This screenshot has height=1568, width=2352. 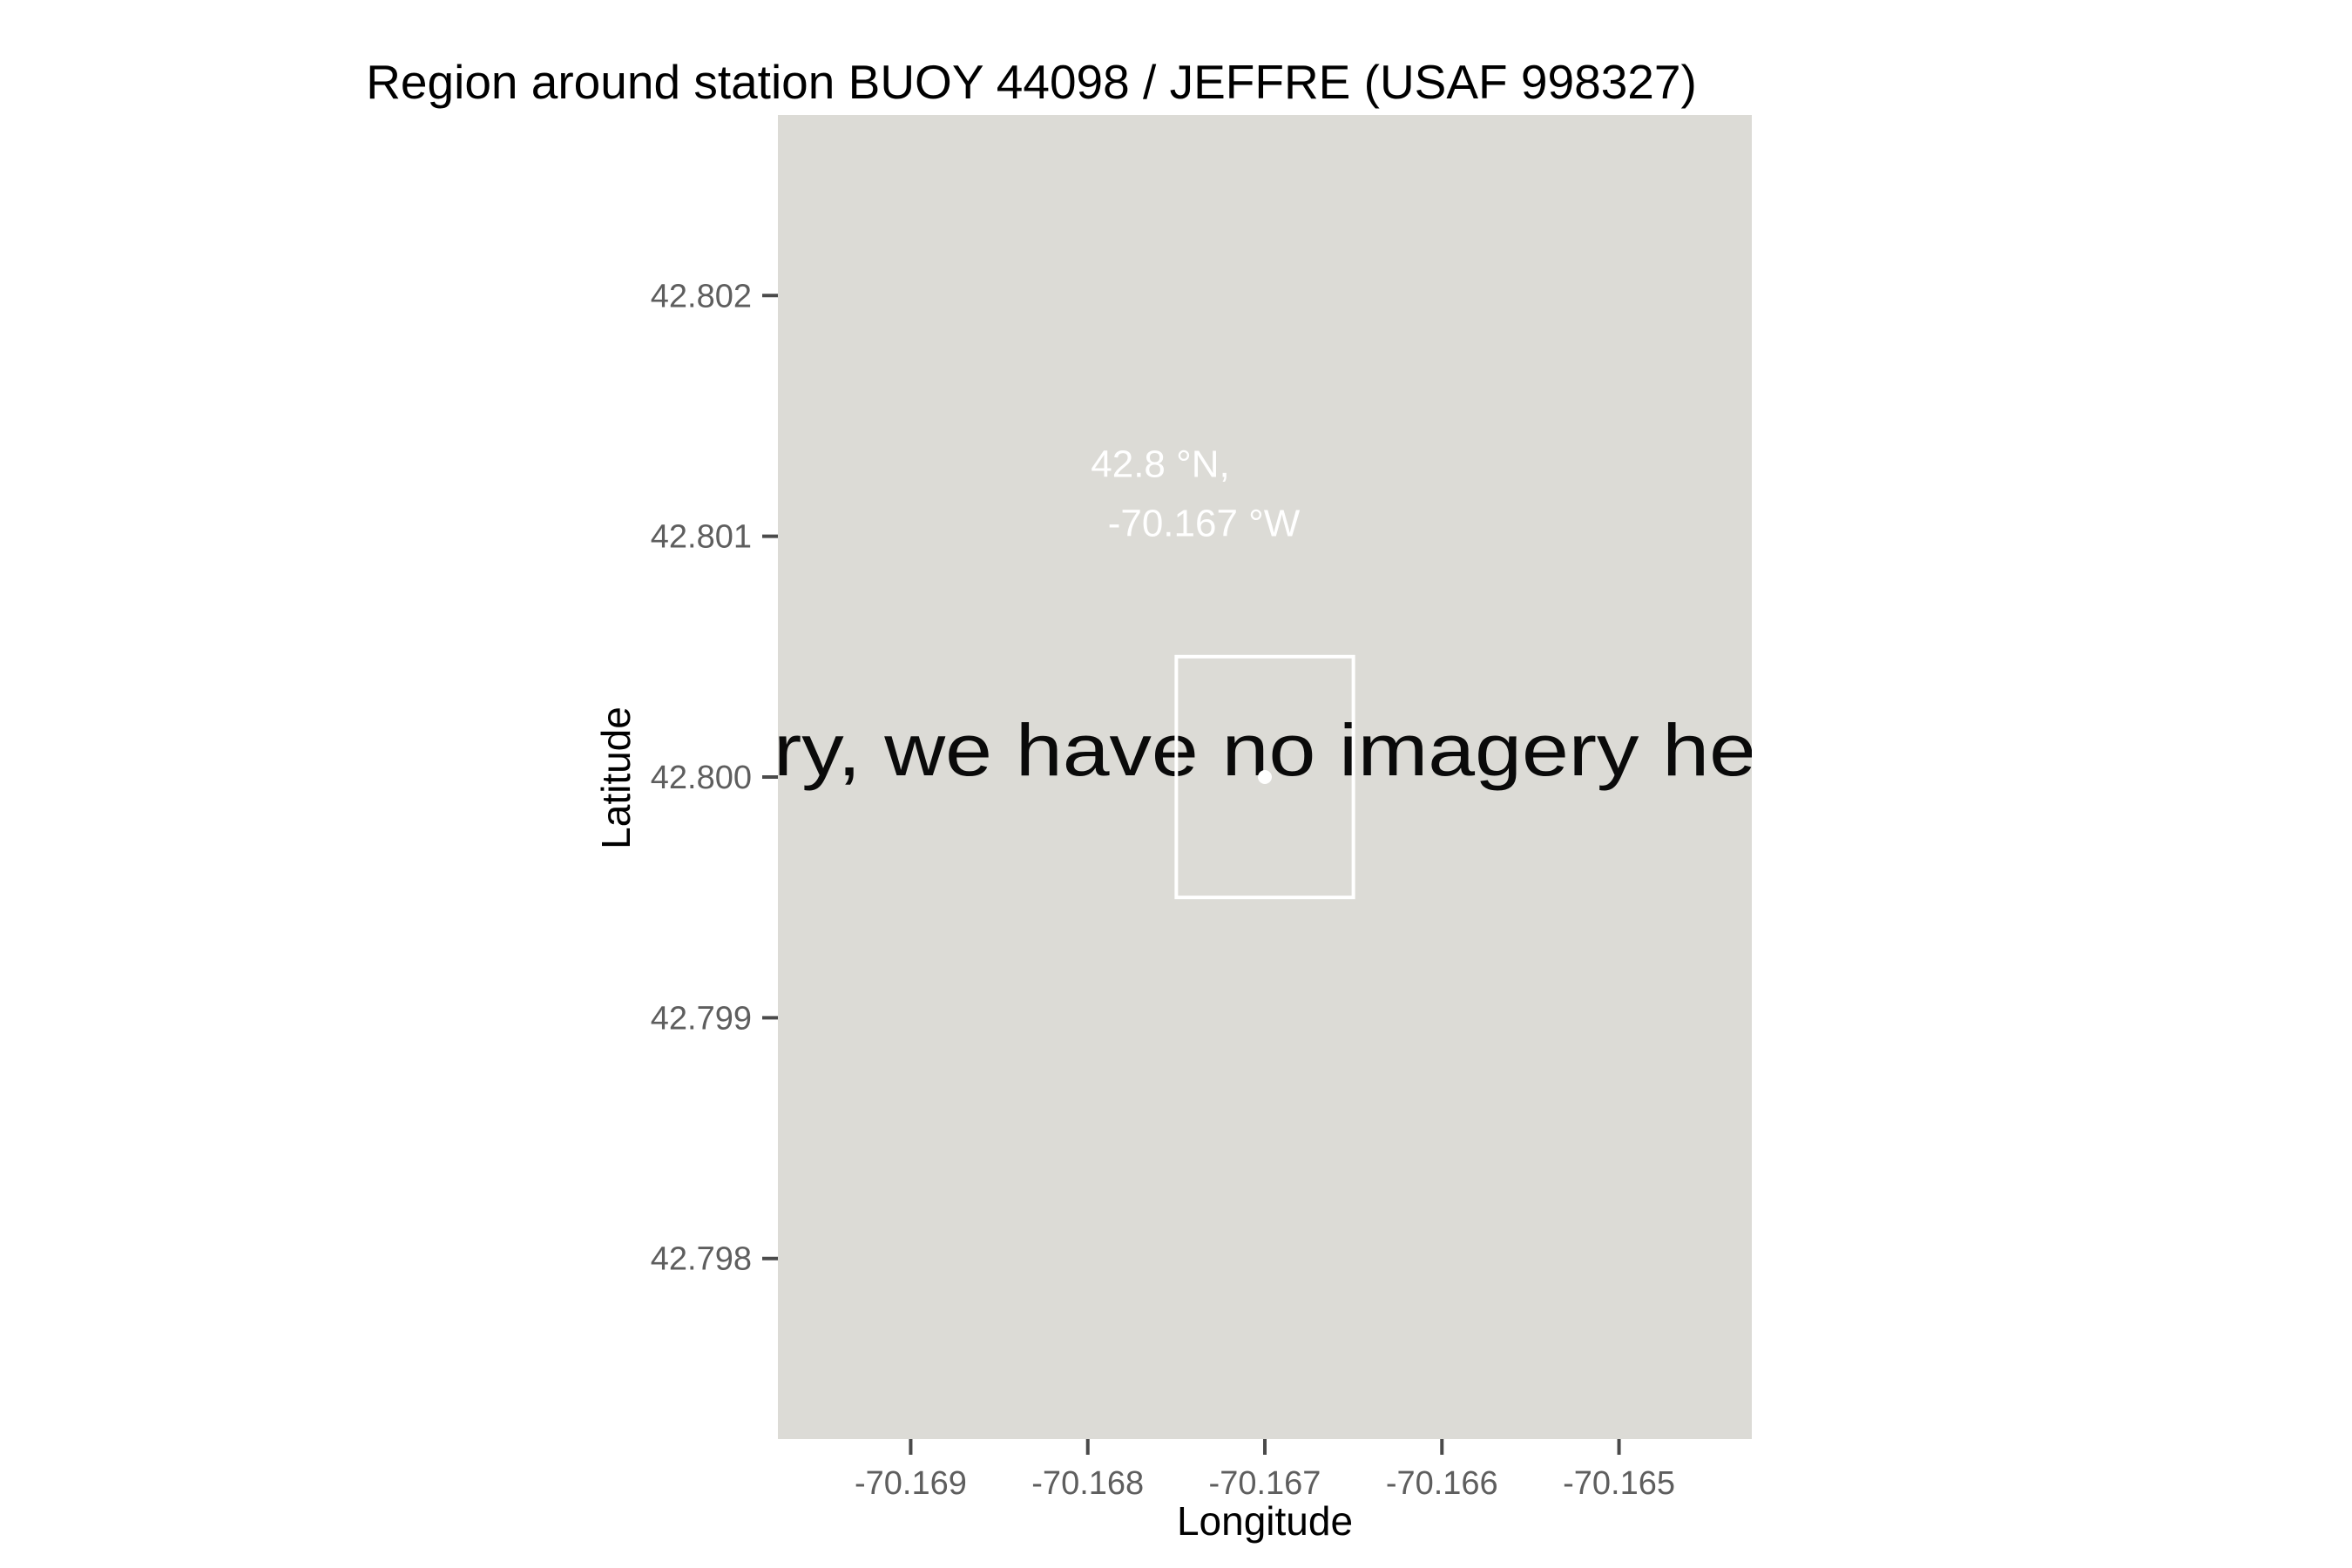 What do you see at coordinates (1265, 1483) in the screenshot?
I see `x-tick-label: -70.167` at bounding box center [1265, 1483].